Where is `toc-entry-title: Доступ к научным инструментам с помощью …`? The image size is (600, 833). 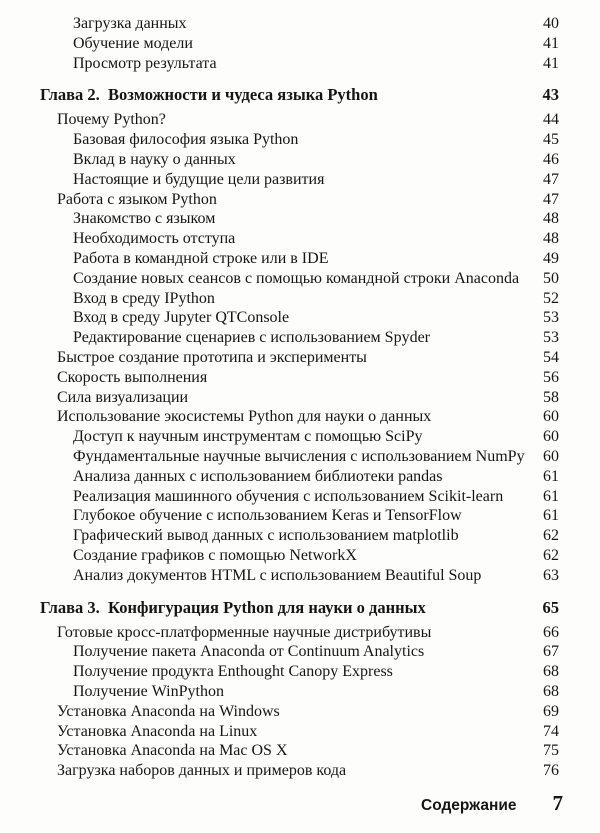
toc-entry-title: Доступ к научным инструментам с помощью … is located at coordinates (248, 437).